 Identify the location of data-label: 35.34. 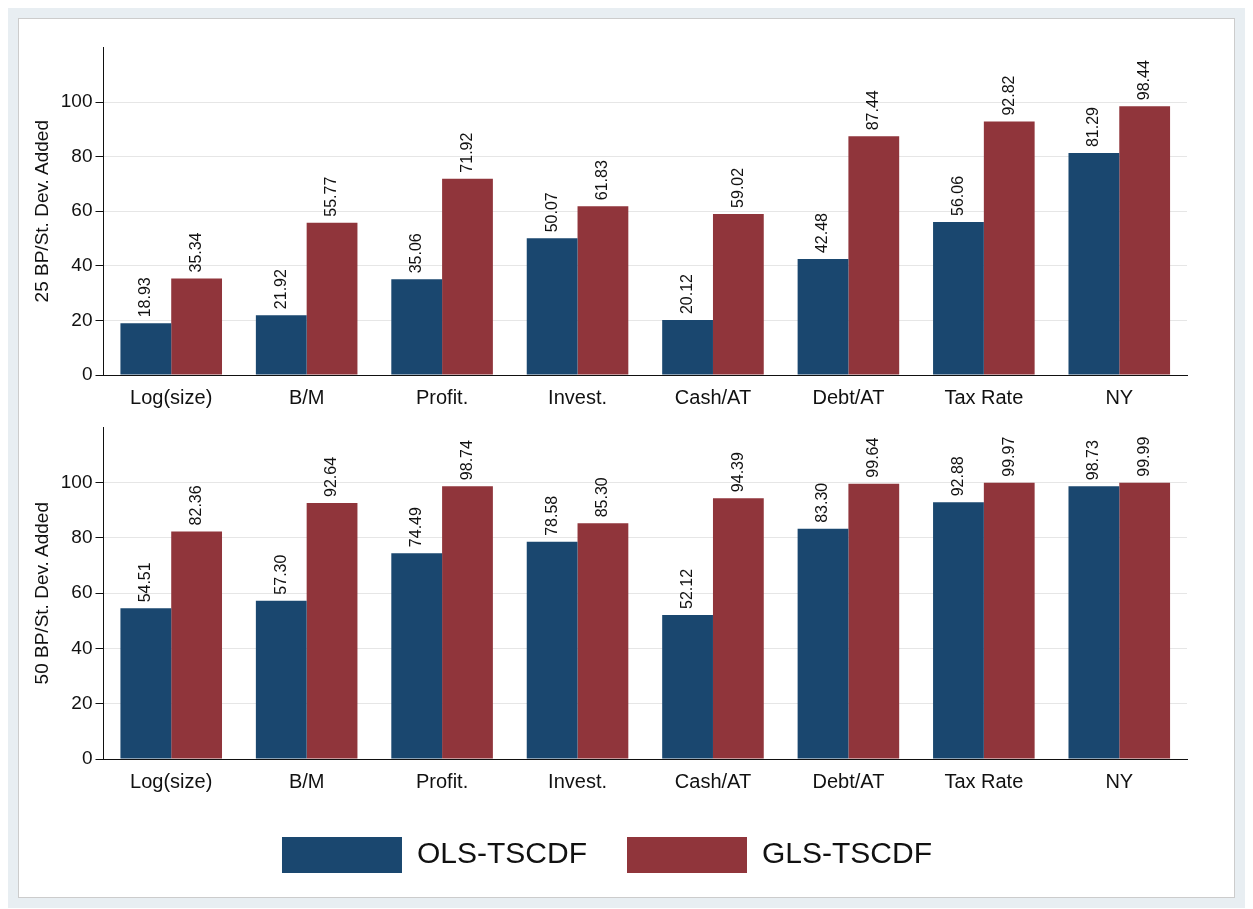
(196, 252).